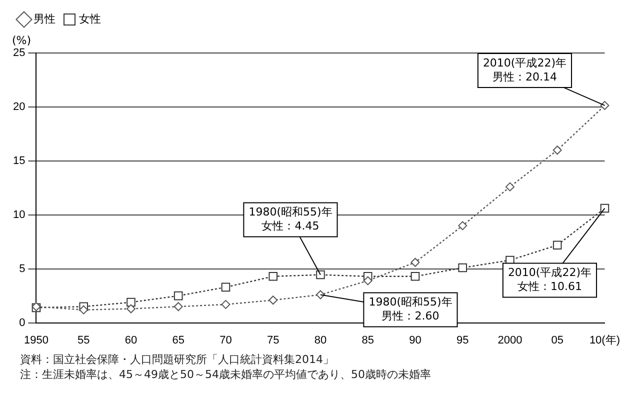 This screenshot has width=623, height=401. I want to click on y-tick-label: 10, so click(19, 214).